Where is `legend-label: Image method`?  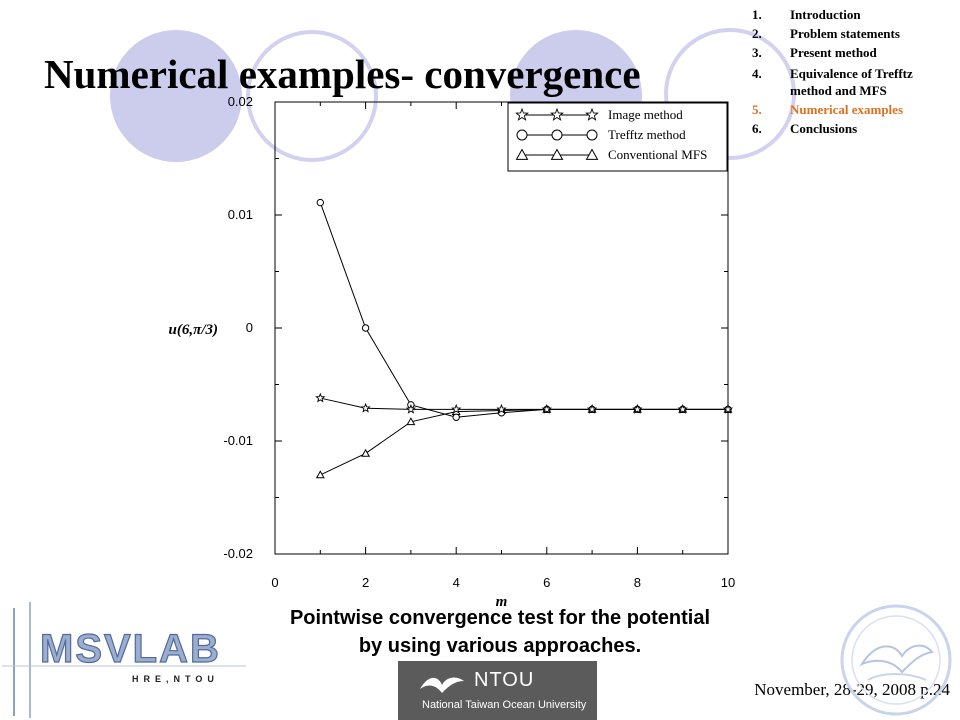
legend-label: Image method is located at coordinates (645, 114).